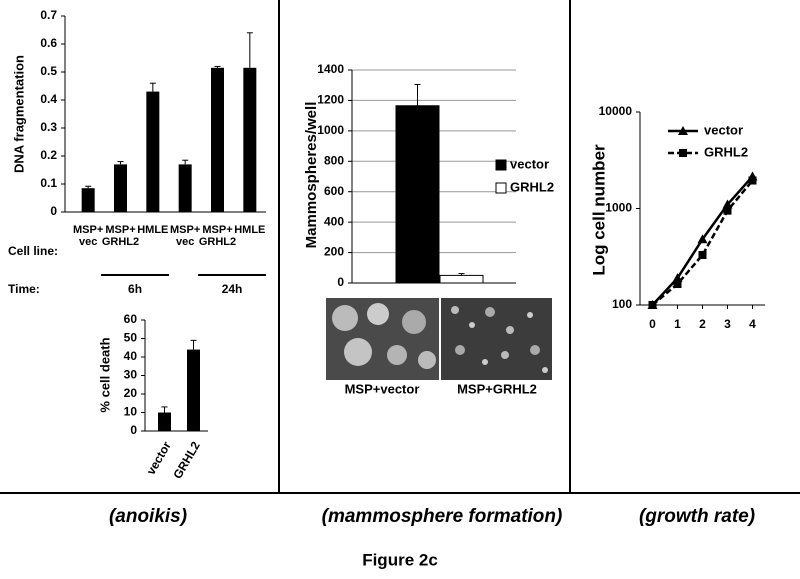 Image resolution: width=800 pixels, height=579 pixels. I want to click on image-label: MSP+vector, so click(382, 388).